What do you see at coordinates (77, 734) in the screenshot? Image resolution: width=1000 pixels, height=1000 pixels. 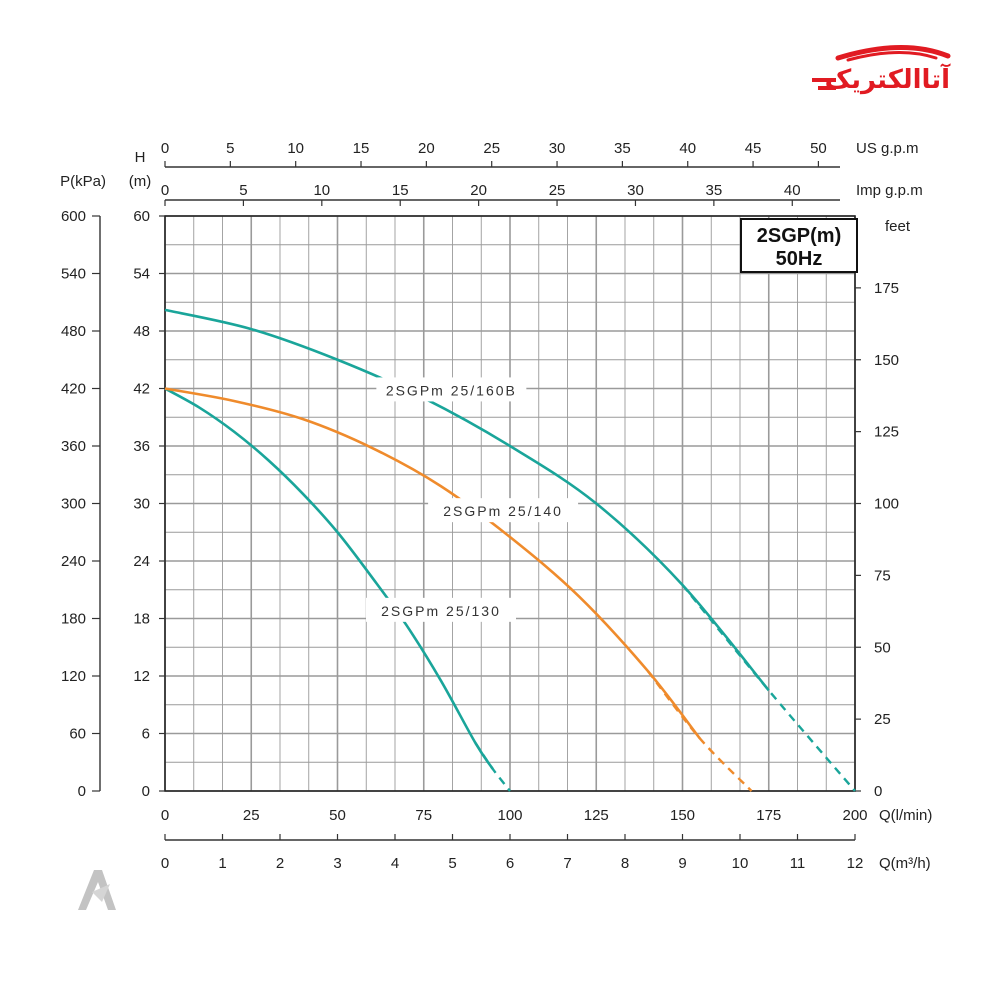 I see `pressure-tick-label: 60` at bounding box center [77, 734].